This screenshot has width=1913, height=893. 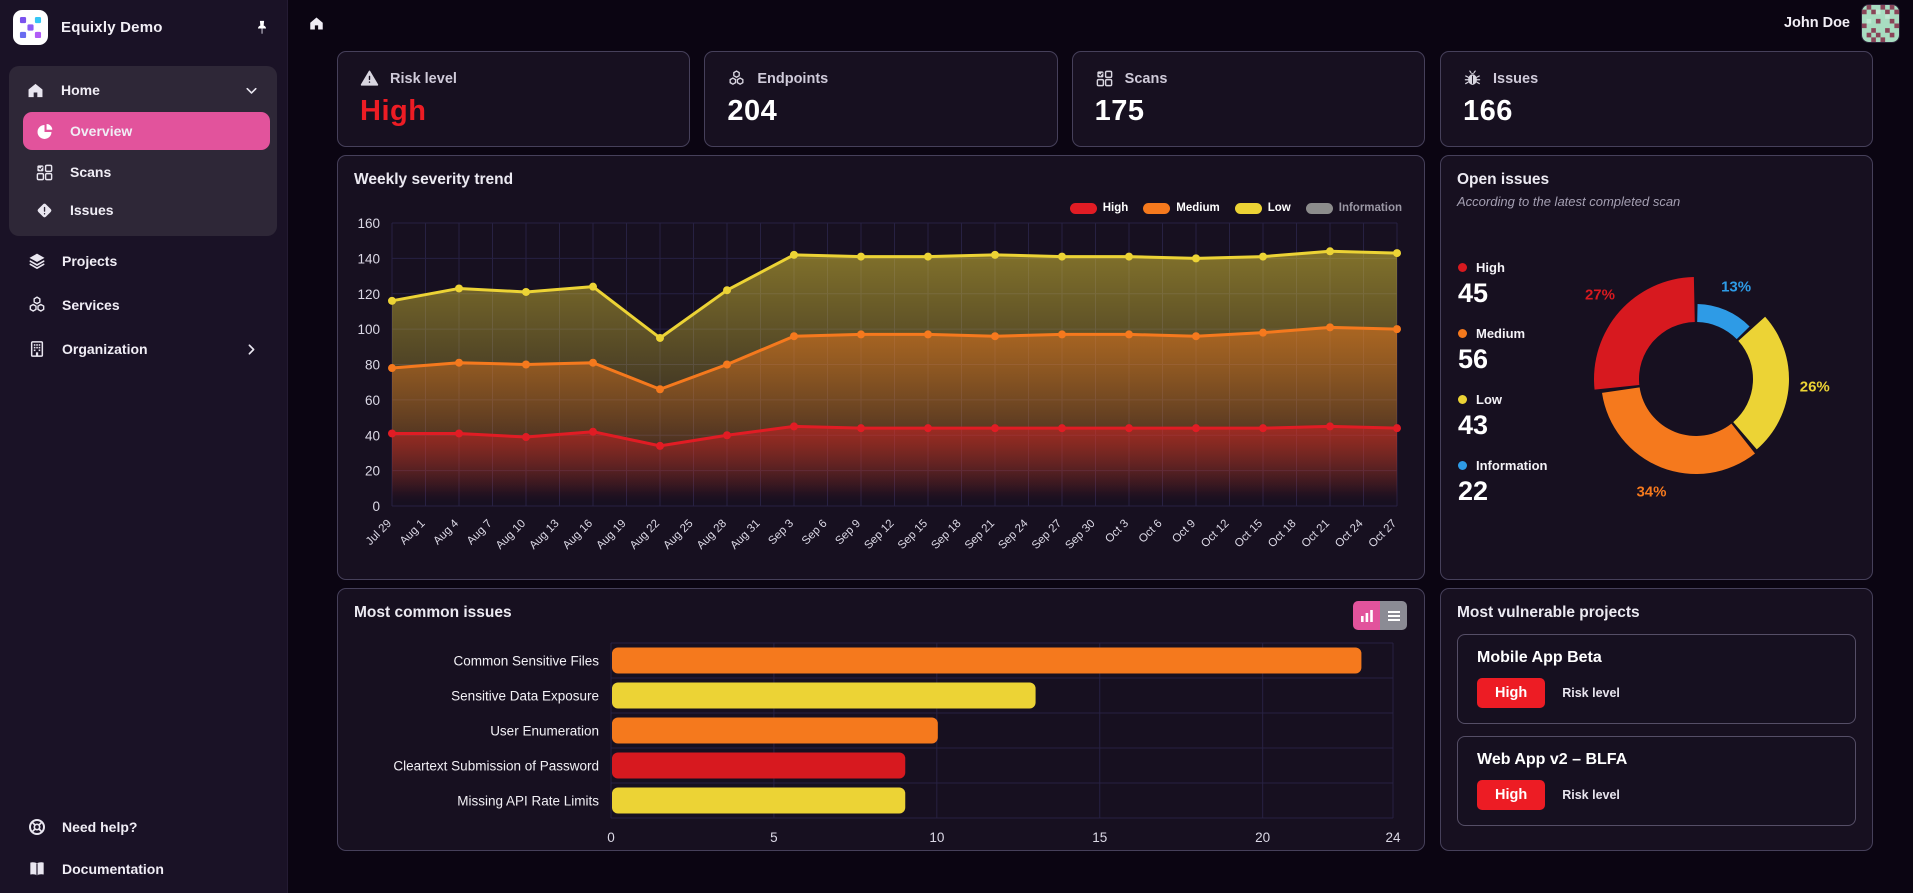 What do you see at coordinates (101, 131) in the screenshot?
I see `sidebar-item-label: Overview` at bounding box center [101, 131].